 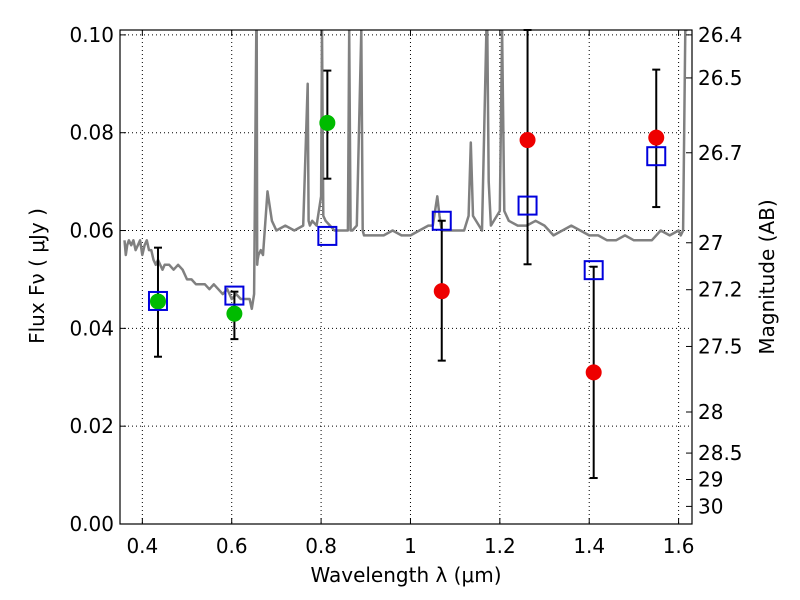 I want to click on mag-tick-label: 27.2, so click(x=720, y=290).